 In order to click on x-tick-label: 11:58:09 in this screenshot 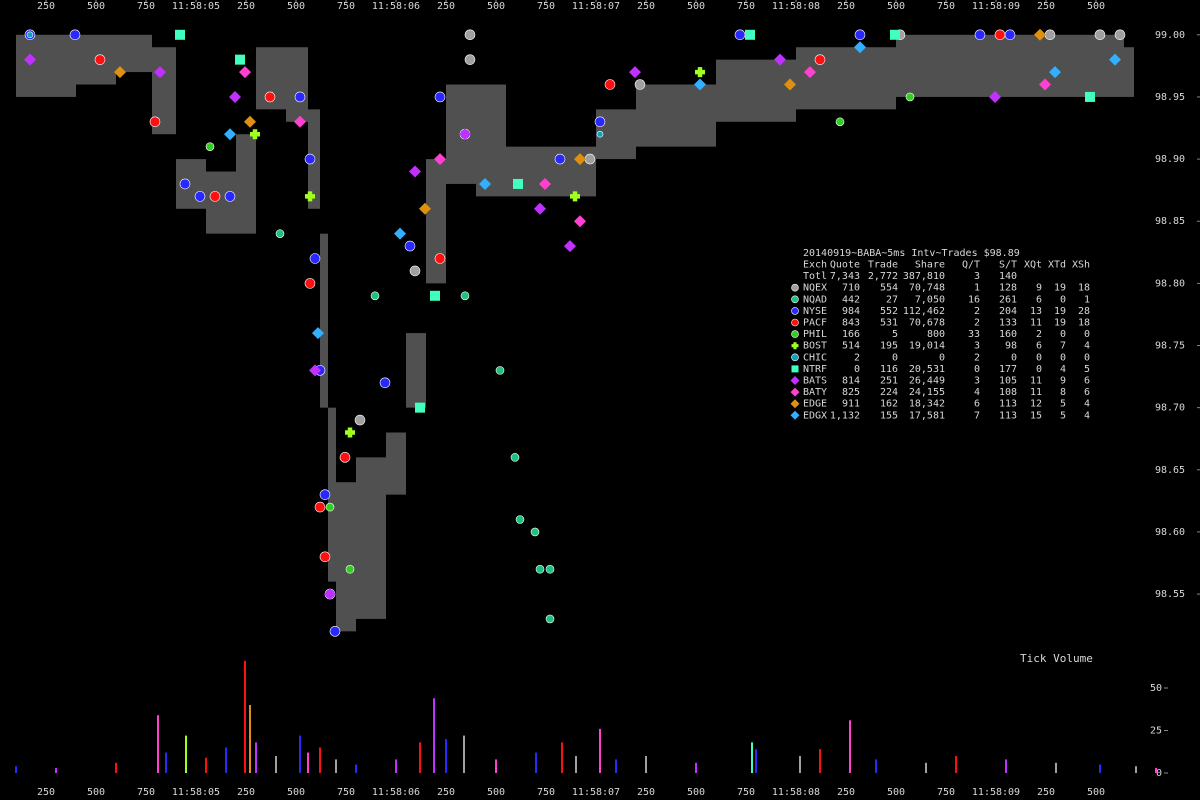, I will do `click(996, 6)`.